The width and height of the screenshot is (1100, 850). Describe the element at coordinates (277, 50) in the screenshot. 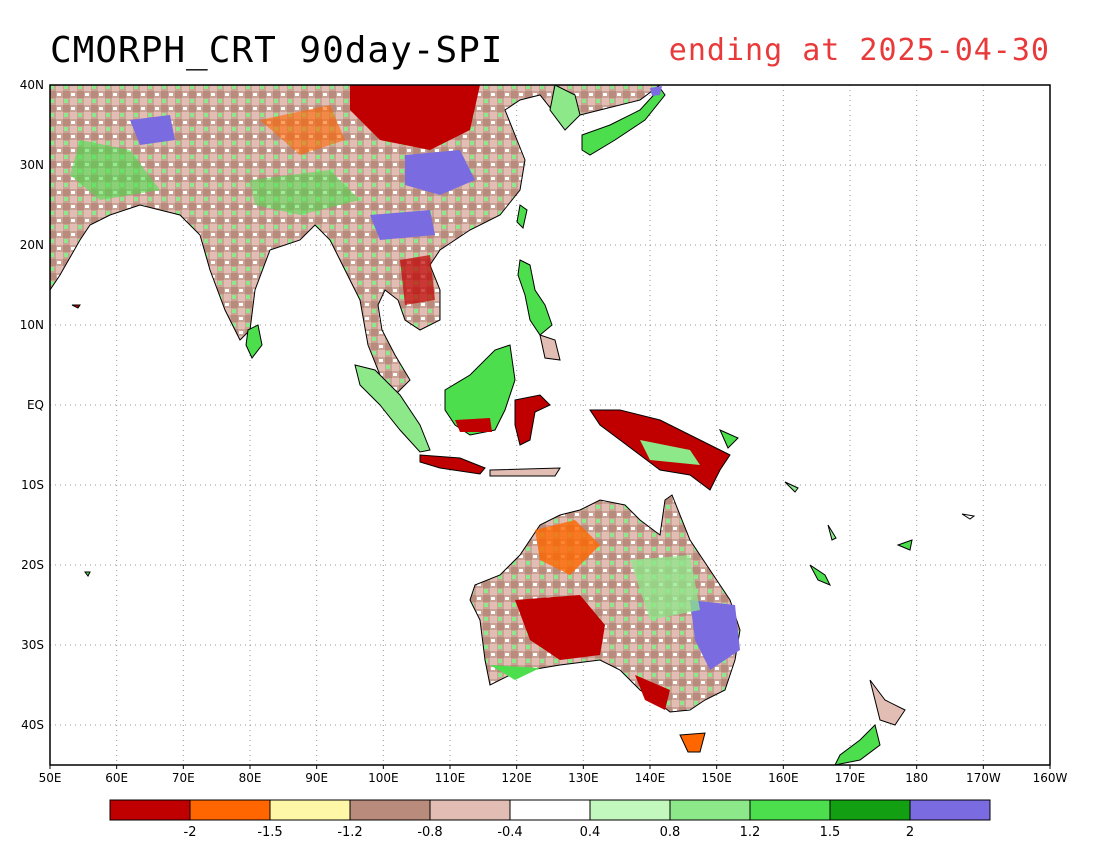

I see `map-title: CMORPH_CRT 90day-SPI` at that location.